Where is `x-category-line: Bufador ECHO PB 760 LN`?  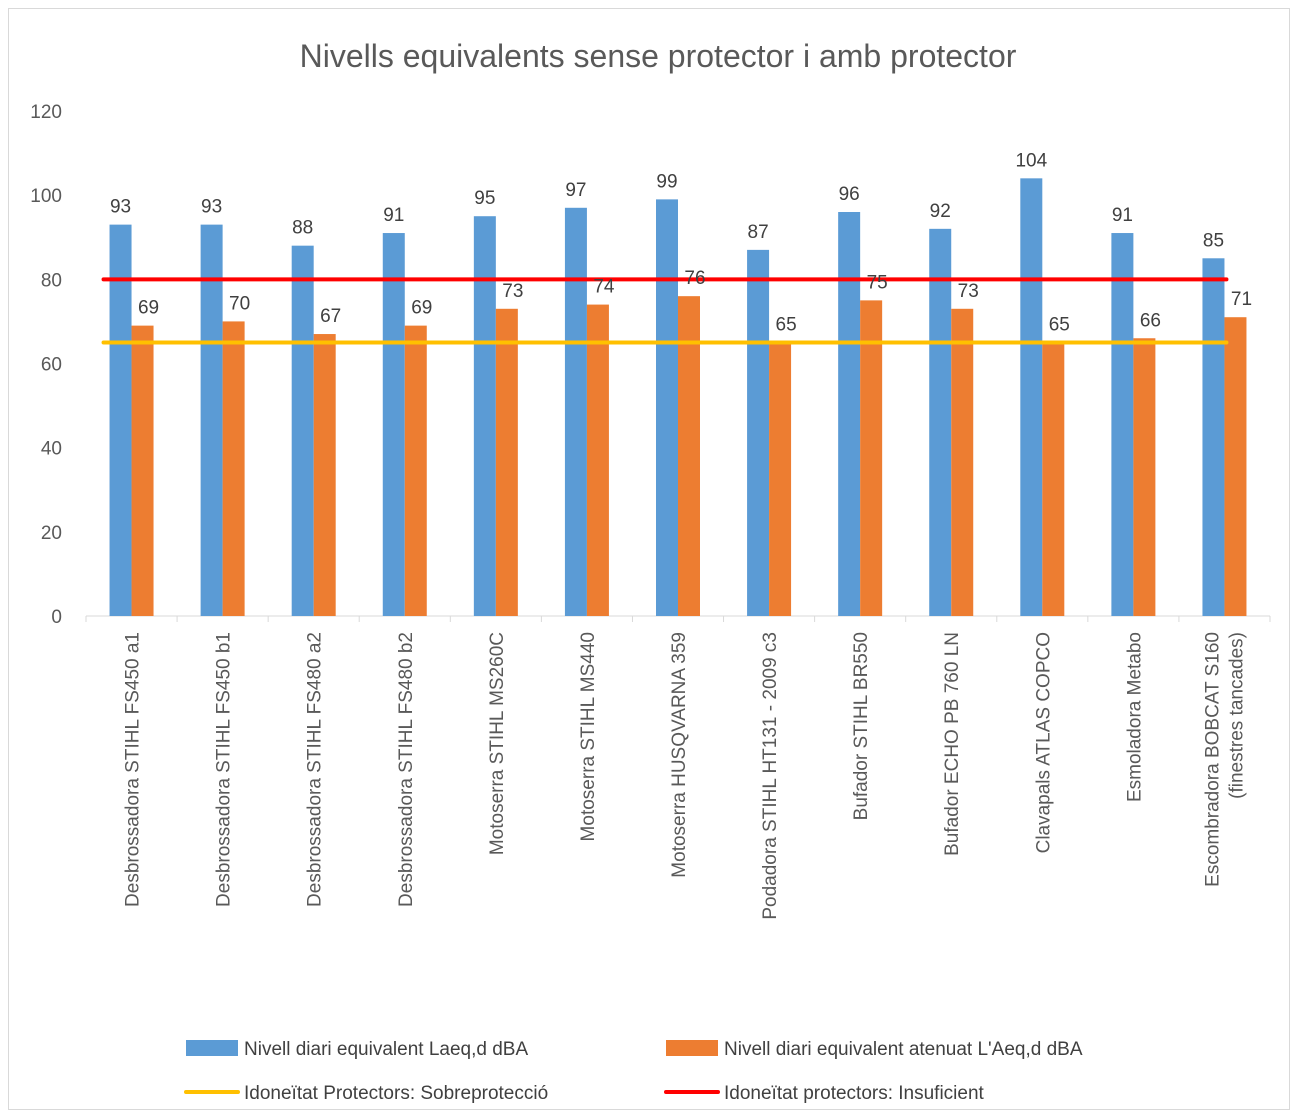 x-category-line: Bufador ECHO PB 760 LN is located at coordinates (952, 744).